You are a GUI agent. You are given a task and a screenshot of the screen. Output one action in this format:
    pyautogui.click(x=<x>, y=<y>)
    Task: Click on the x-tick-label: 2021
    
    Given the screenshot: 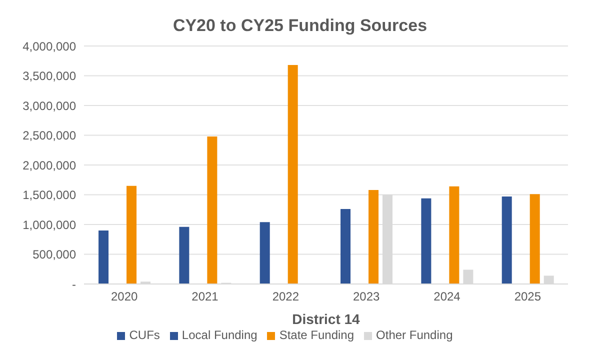 What is the action you would take?
    pyautogui.click(x=205, y=297)
    